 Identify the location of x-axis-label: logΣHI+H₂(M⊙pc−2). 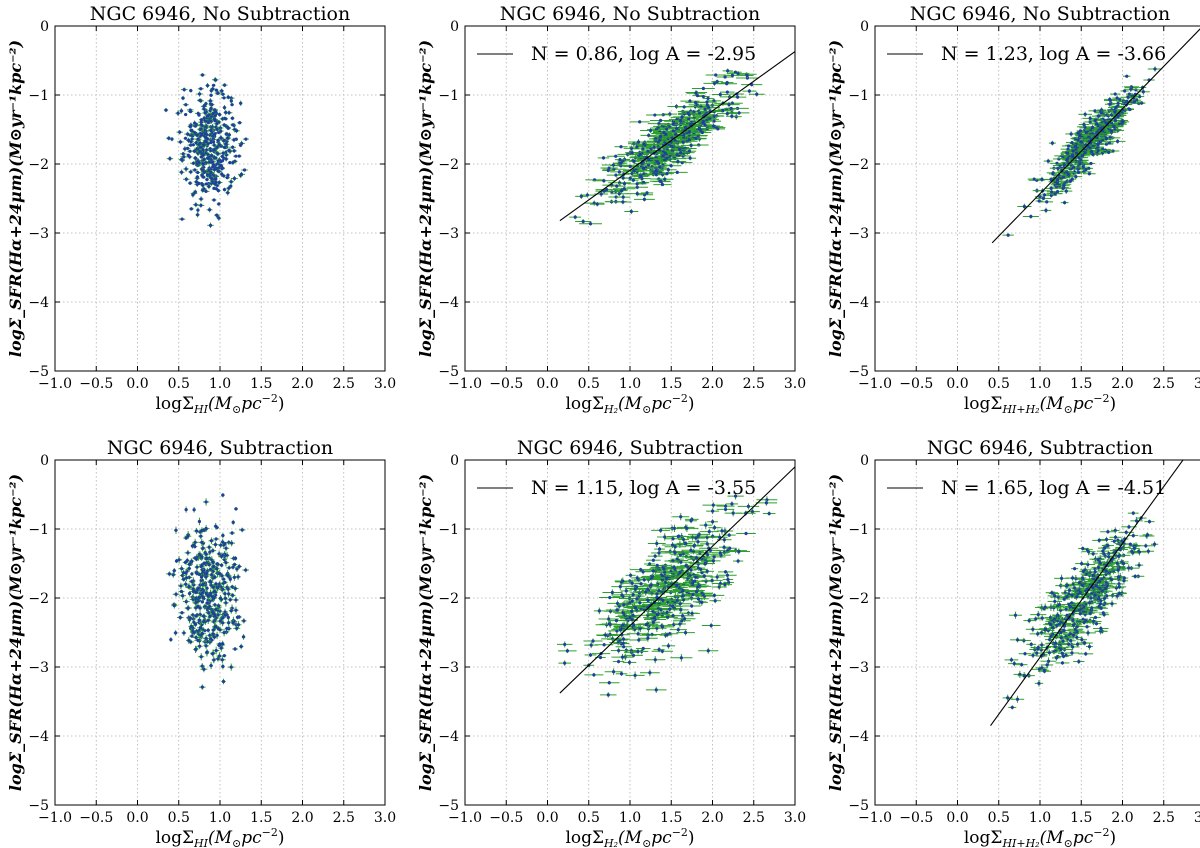
(1040, 837).